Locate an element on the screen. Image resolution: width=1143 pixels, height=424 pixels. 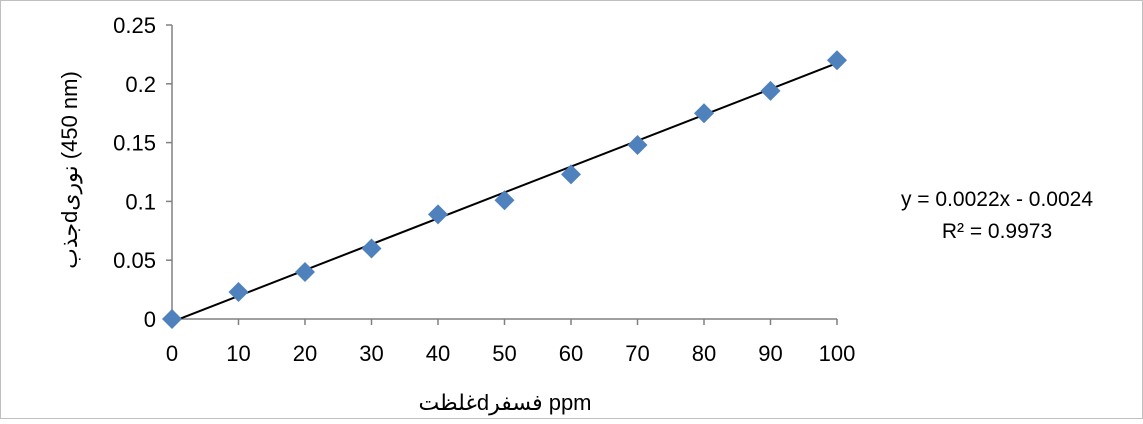
y-tick-label: 0.25 is located at coordinates (134, 25).